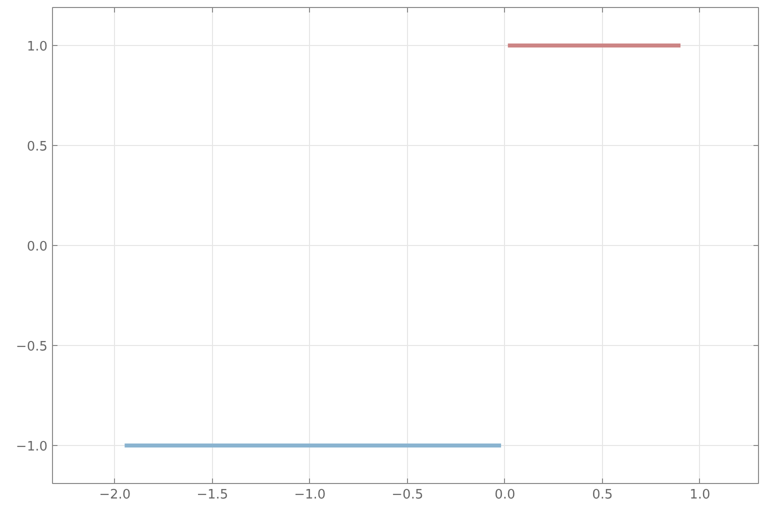  What do you see at coordinates (310, 495) in the screenshot?
I see `x-tick-label: −1.0` at bounding box center [310, 495].